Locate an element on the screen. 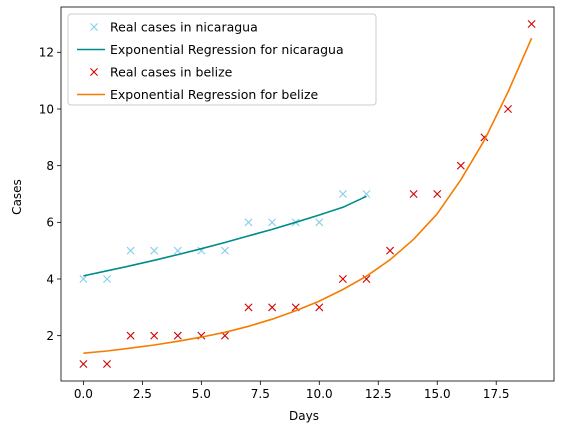 Image resolution: width=562 pixels, height=432 pixels. x-tick-label: 7.5 is located at coordinates (260, 394).